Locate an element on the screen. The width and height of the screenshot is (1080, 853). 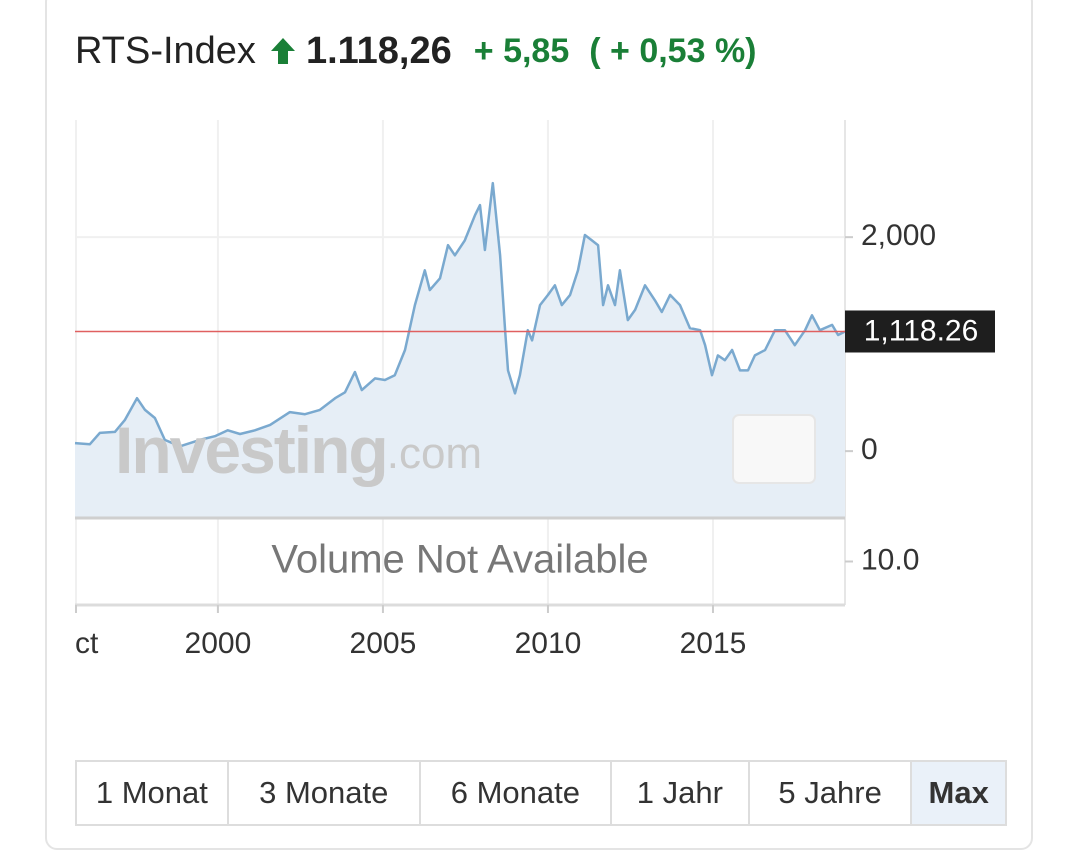
change: + 5,85 is located at coordinates (521, 50).